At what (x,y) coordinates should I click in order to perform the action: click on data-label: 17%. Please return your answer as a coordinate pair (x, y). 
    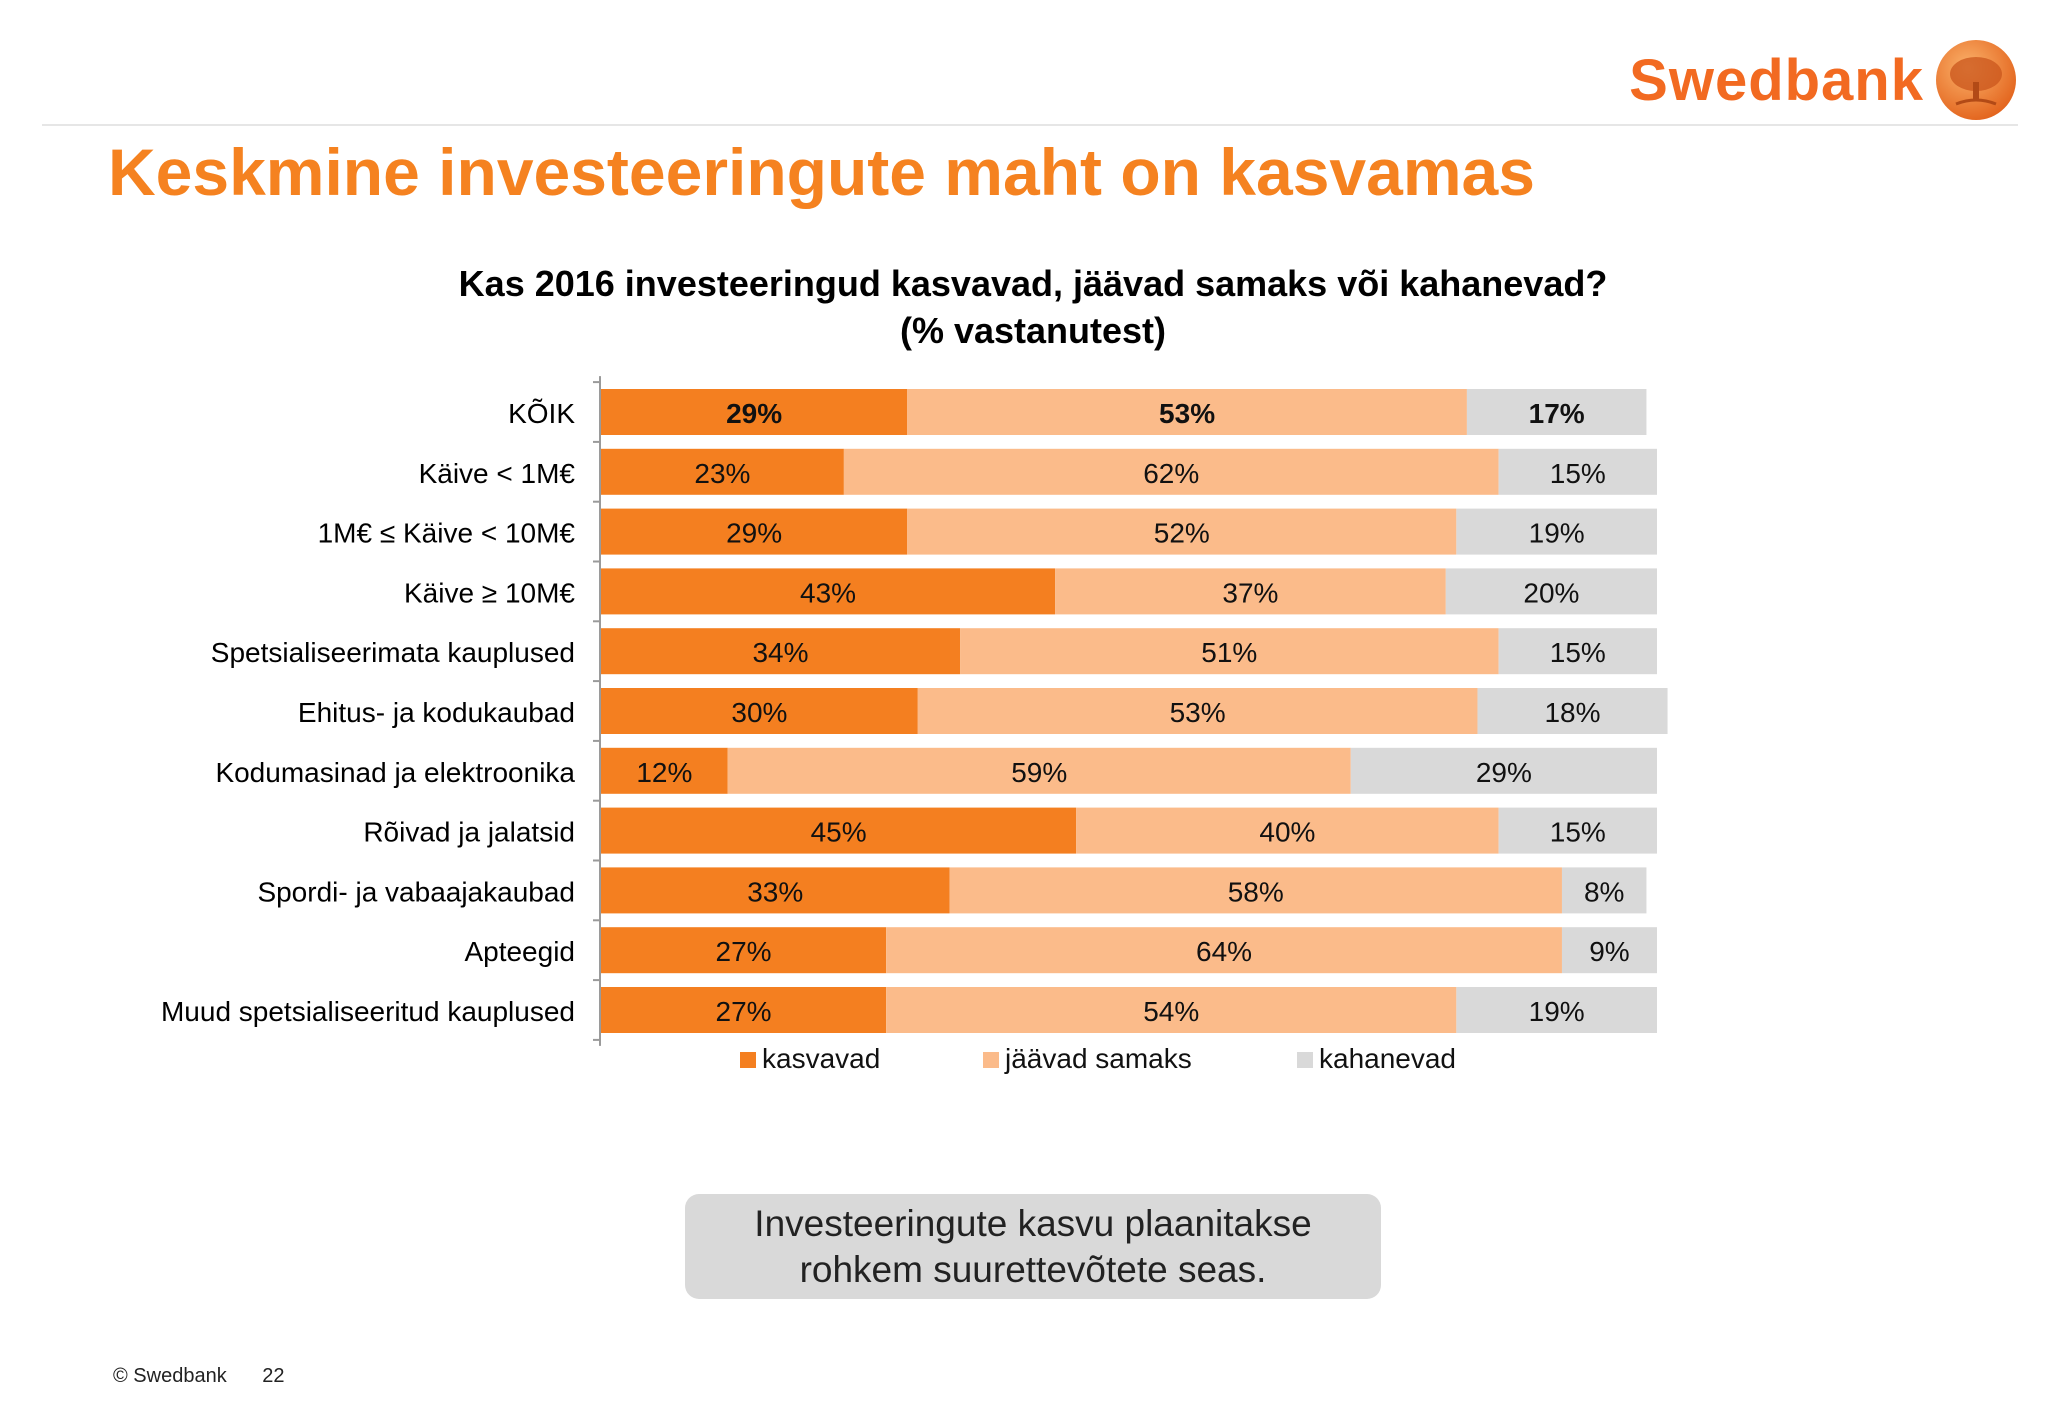
    Looking at the image, I should click on (1557, 413).